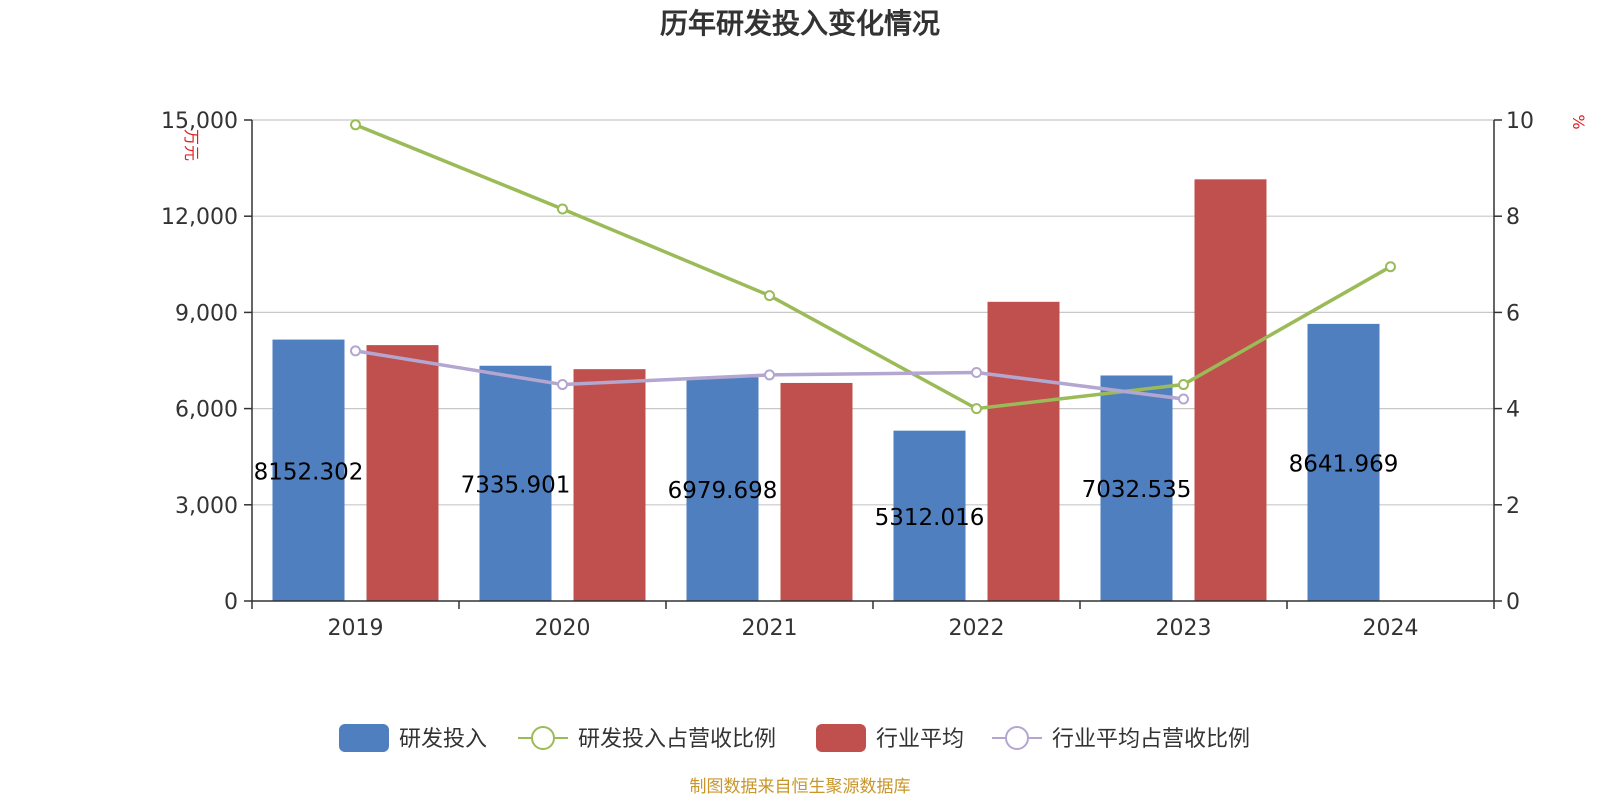 Image resolution: width=1600 pixels, height=800 pixels. Describe the element at coordinates (1513, 506) in the screenshot. I see `right-tick-label: 2` at that location.